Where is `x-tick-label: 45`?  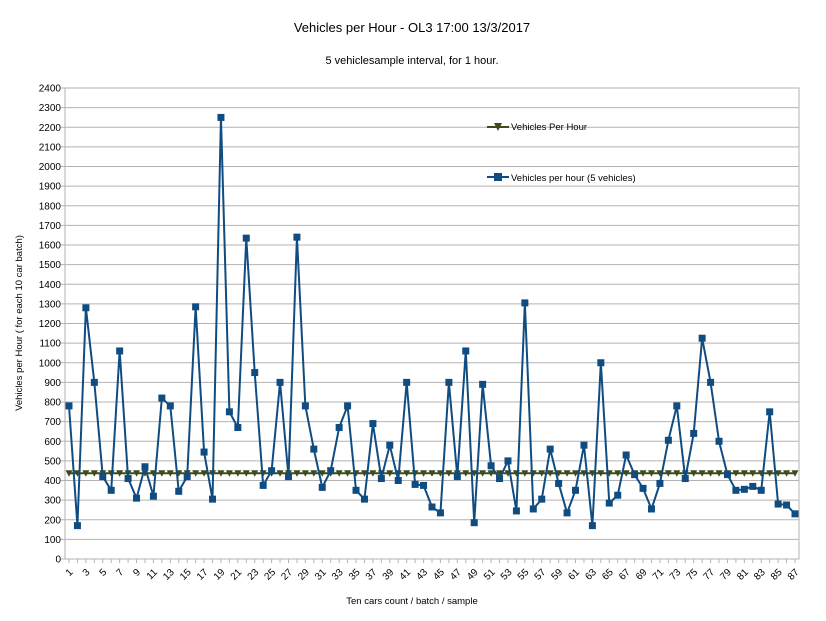 x-tick-label: 45 is located at coordinates (439, 575).